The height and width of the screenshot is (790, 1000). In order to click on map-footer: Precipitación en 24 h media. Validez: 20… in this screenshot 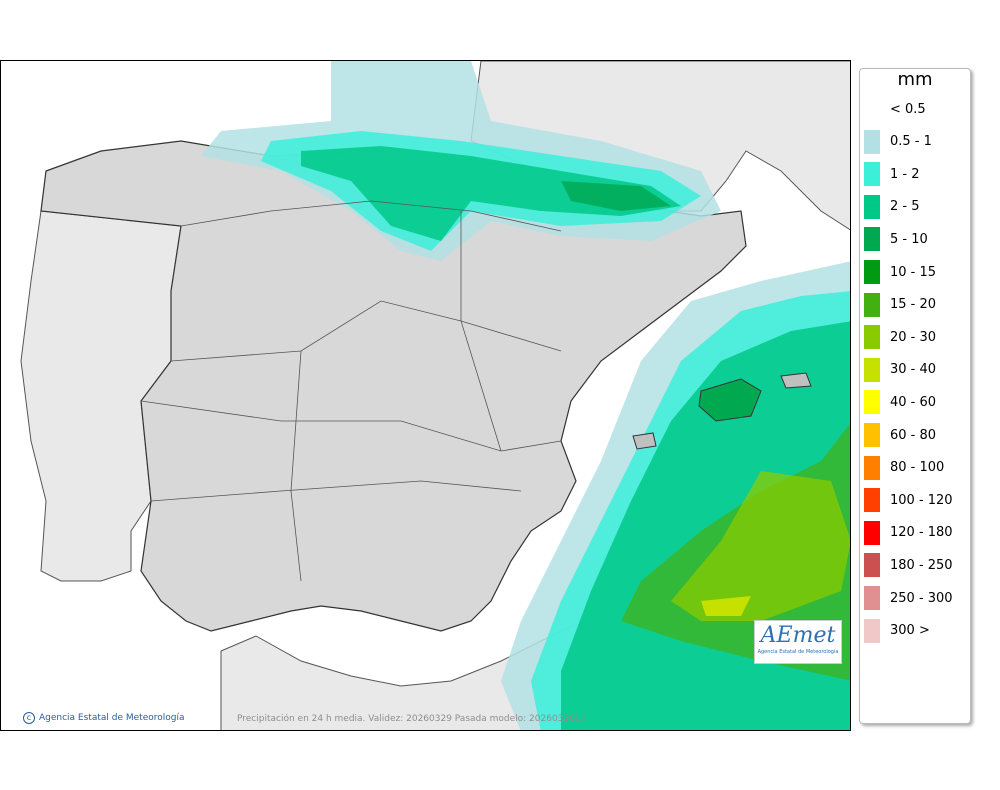, I will do `click(412, 719)`.